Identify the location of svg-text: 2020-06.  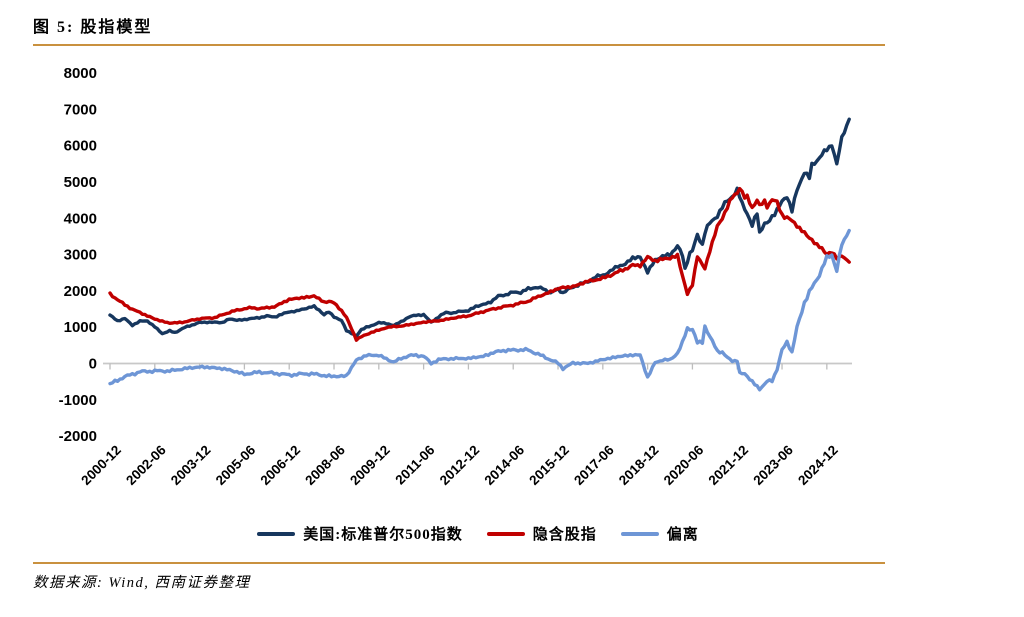
(684, 465).